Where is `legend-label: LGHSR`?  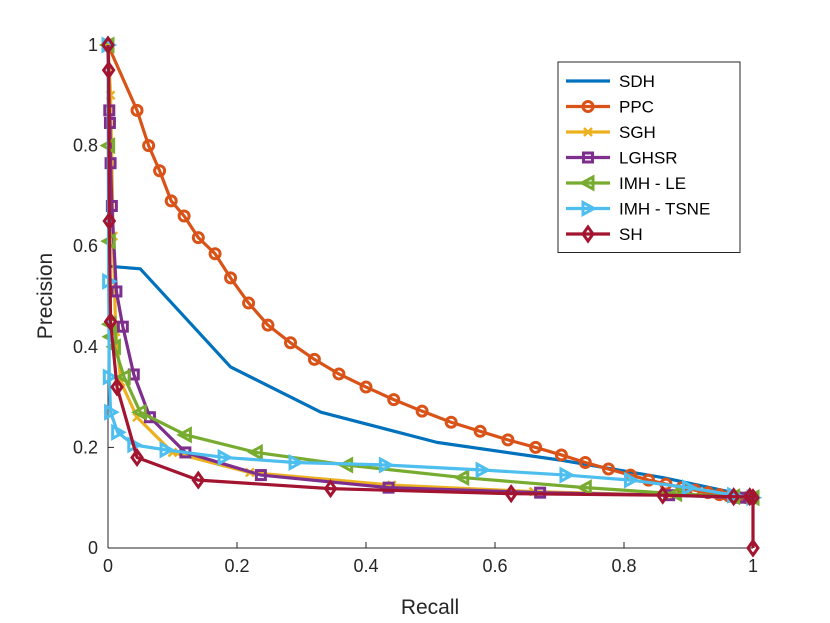
legend-label: LGHSR is located at coordinates (648, 158).